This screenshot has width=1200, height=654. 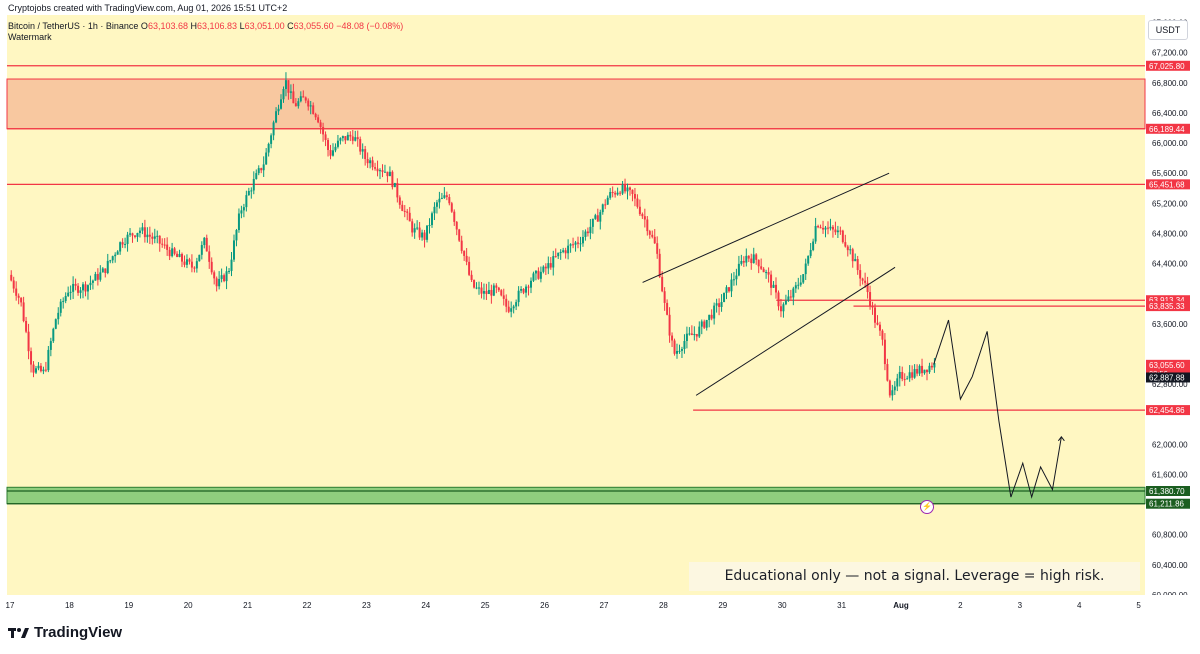 I want to click on price-tick-label: 65,600.00, so click(x=1170, y=173).